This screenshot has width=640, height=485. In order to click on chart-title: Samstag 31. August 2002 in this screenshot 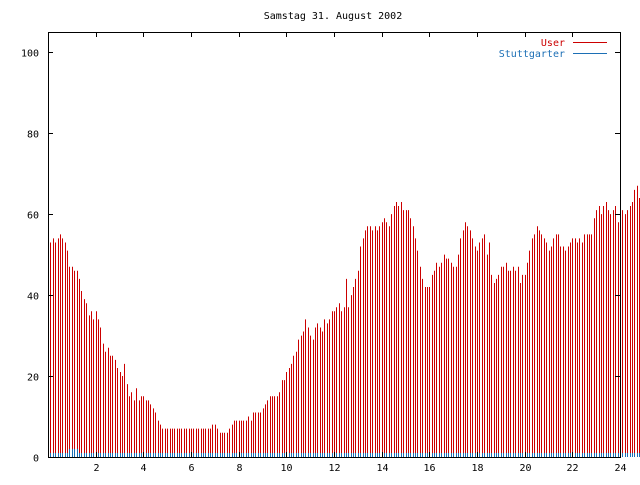, I will do `click(333, 16)`.